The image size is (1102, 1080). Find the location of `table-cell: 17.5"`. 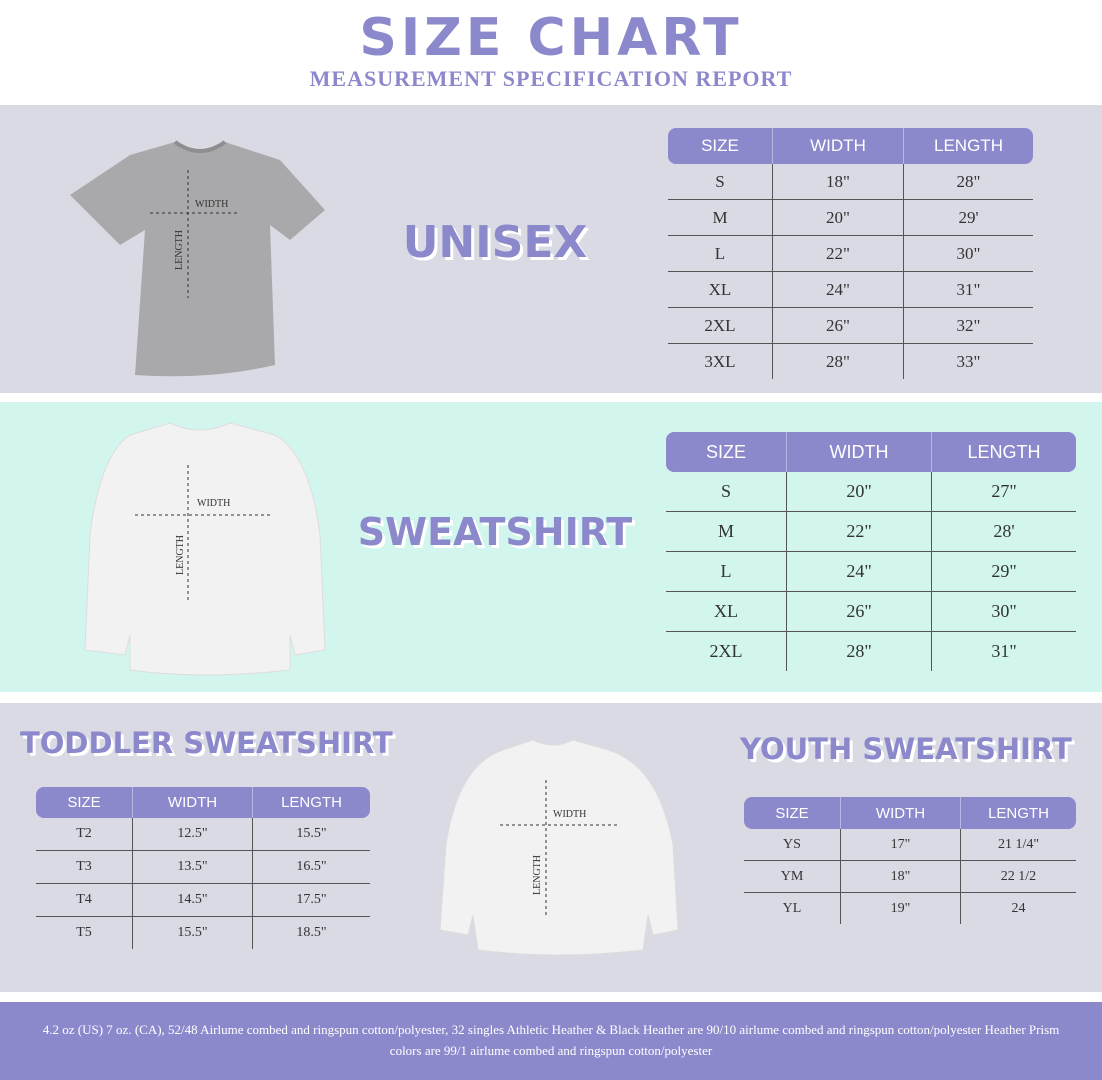

table-cell: 17.5" is located at coordinates (311, 900).